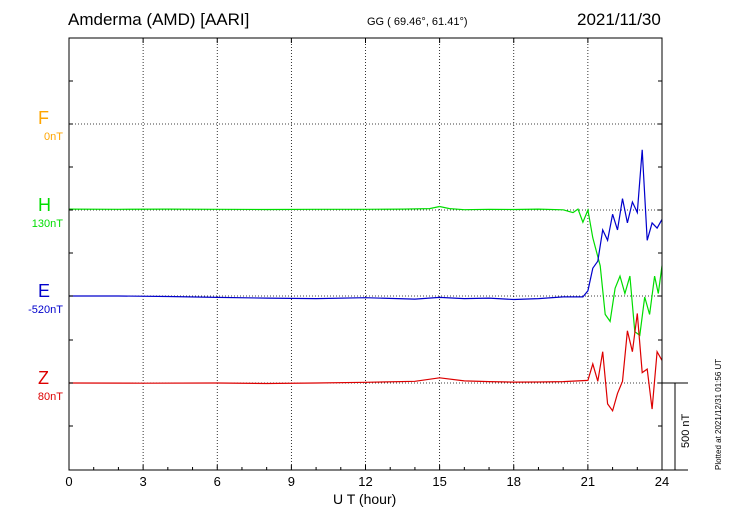 The image size is (730, 520). Describe the element at coordinates (291, 481) in the screenshot. I see `x-tick-label: 9` at that location.